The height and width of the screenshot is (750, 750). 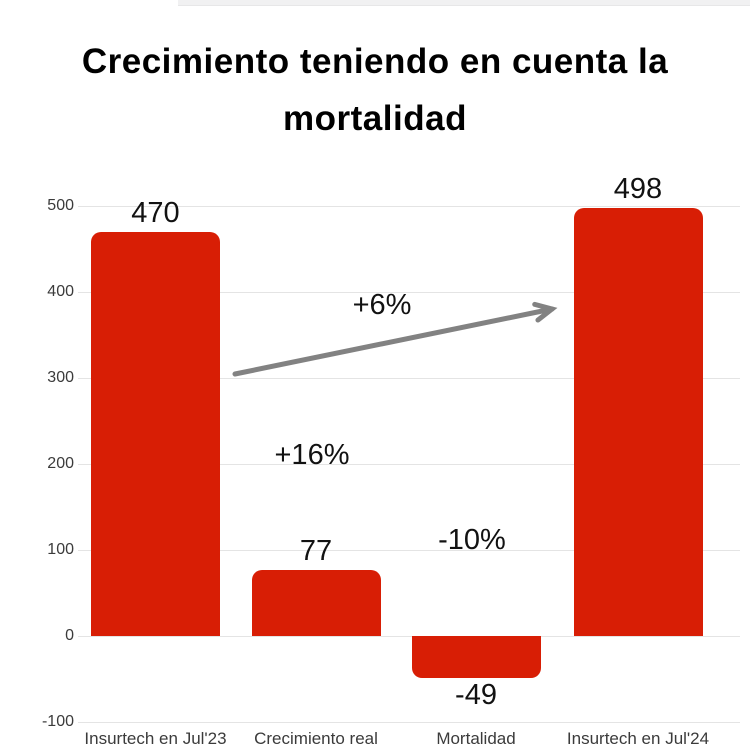 I want to click on window-top-strip, so click(x=464, y=3).